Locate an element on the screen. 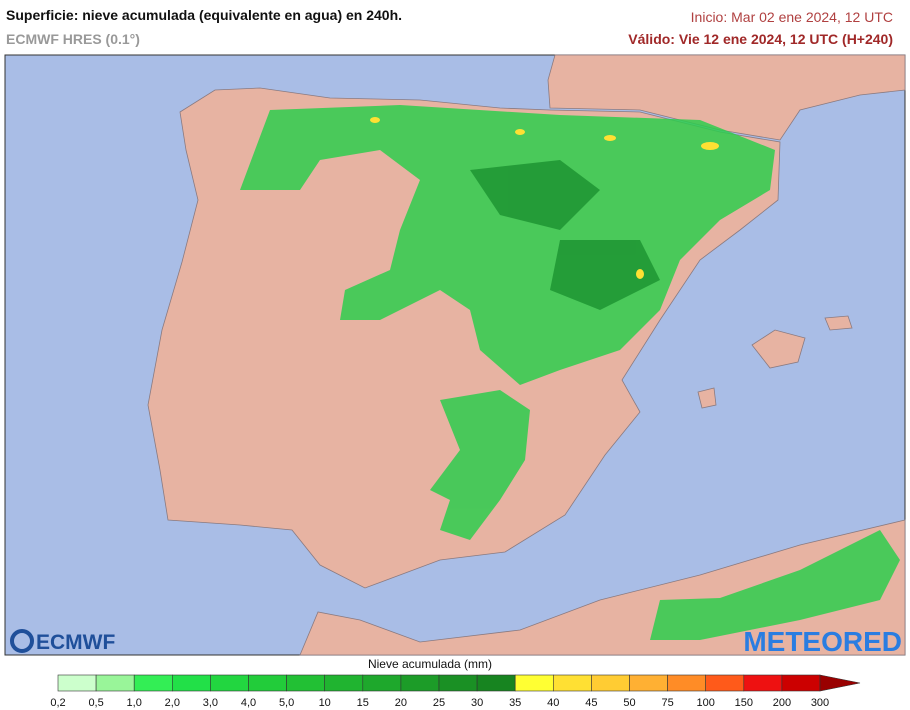 Image resolution: width=910 pixels, height=710 pixels. colorbar-title: Nieve acumulada (mm) is located at coordinates (430, 664).